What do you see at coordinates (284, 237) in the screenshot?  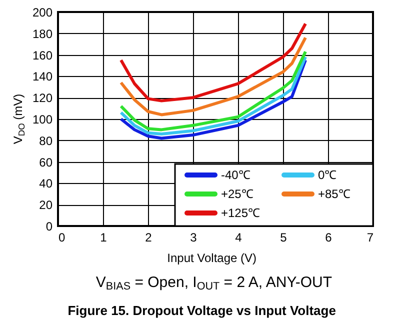 I see `x-tick-label: 5` at bounding box center [284, 237].